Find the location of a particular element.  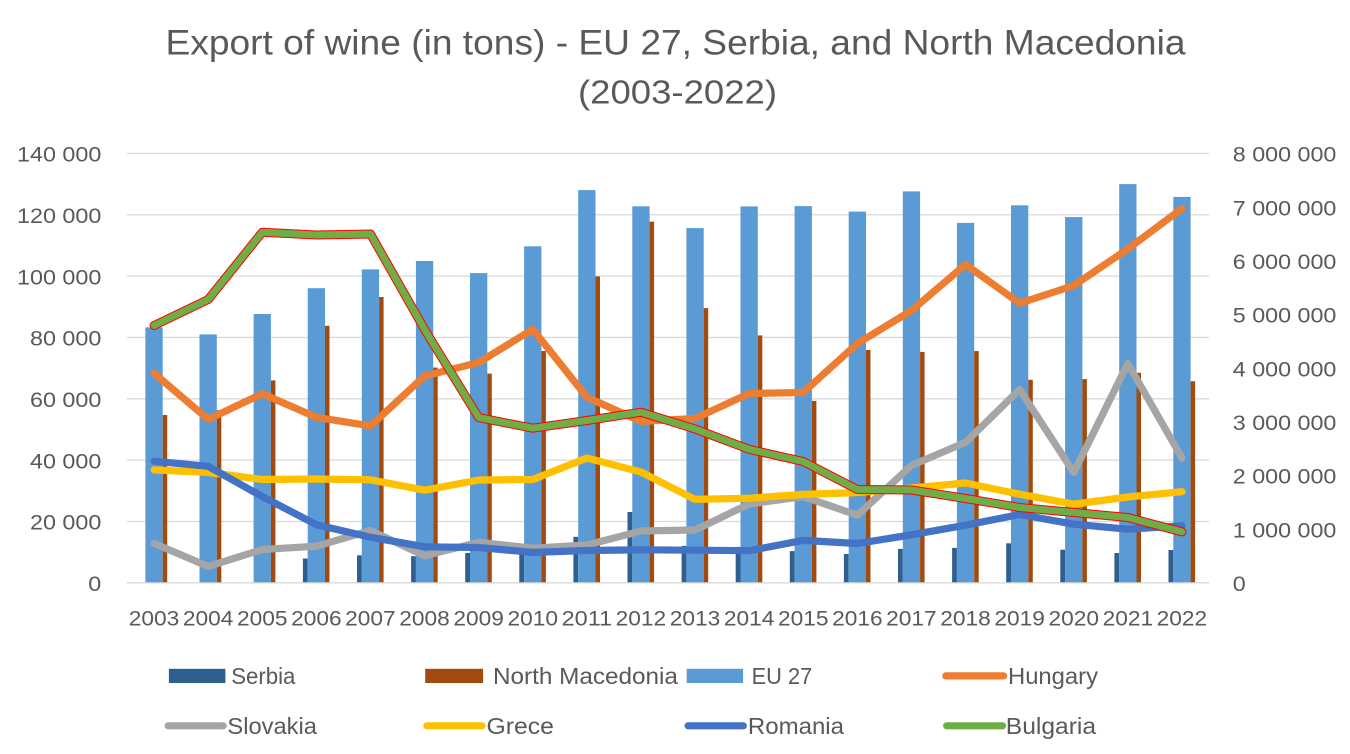

svg-text: 2014 is located at coordinates (749, 618).